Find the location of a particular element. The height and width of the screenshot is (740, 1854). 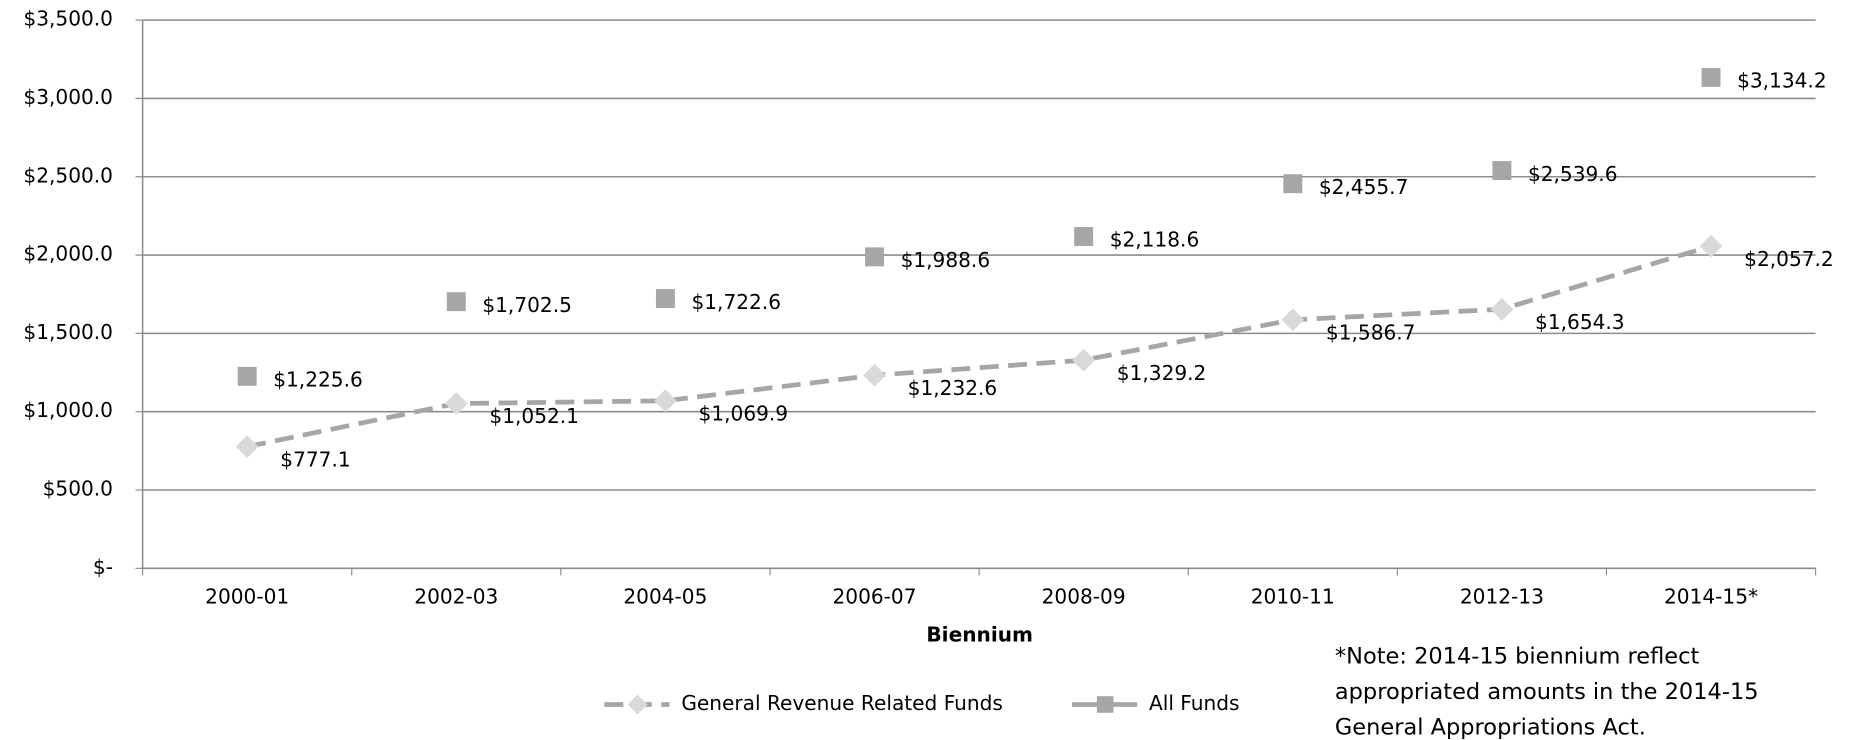

y-tick-label: $500.0 is located at coordinates (78, 489).